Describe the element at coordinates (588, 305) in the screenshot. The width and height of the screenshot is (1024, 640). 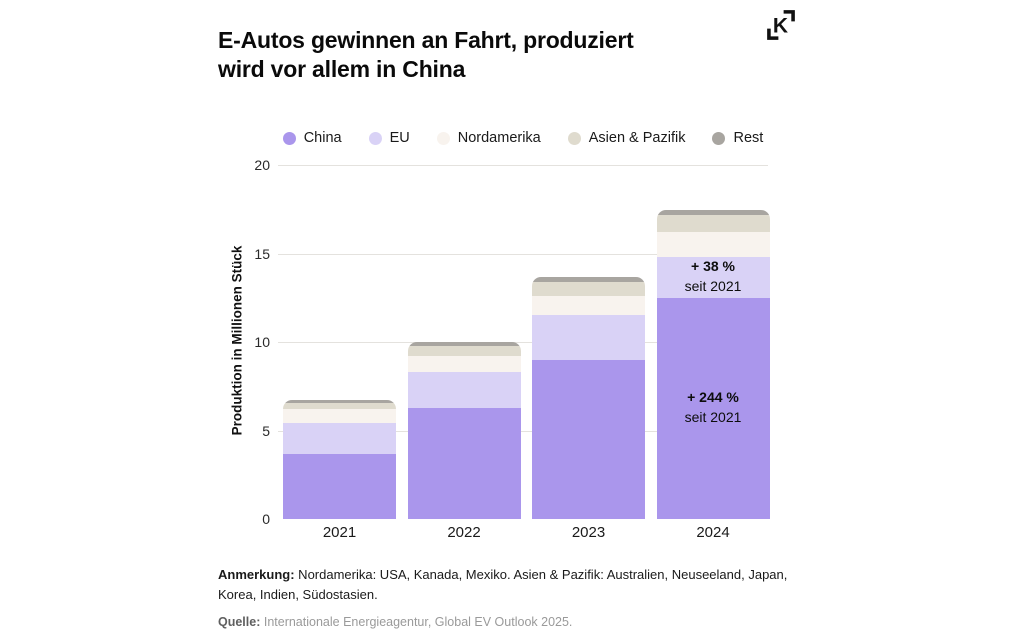
I see `bar-2023-segment-nordamerika` at that location.